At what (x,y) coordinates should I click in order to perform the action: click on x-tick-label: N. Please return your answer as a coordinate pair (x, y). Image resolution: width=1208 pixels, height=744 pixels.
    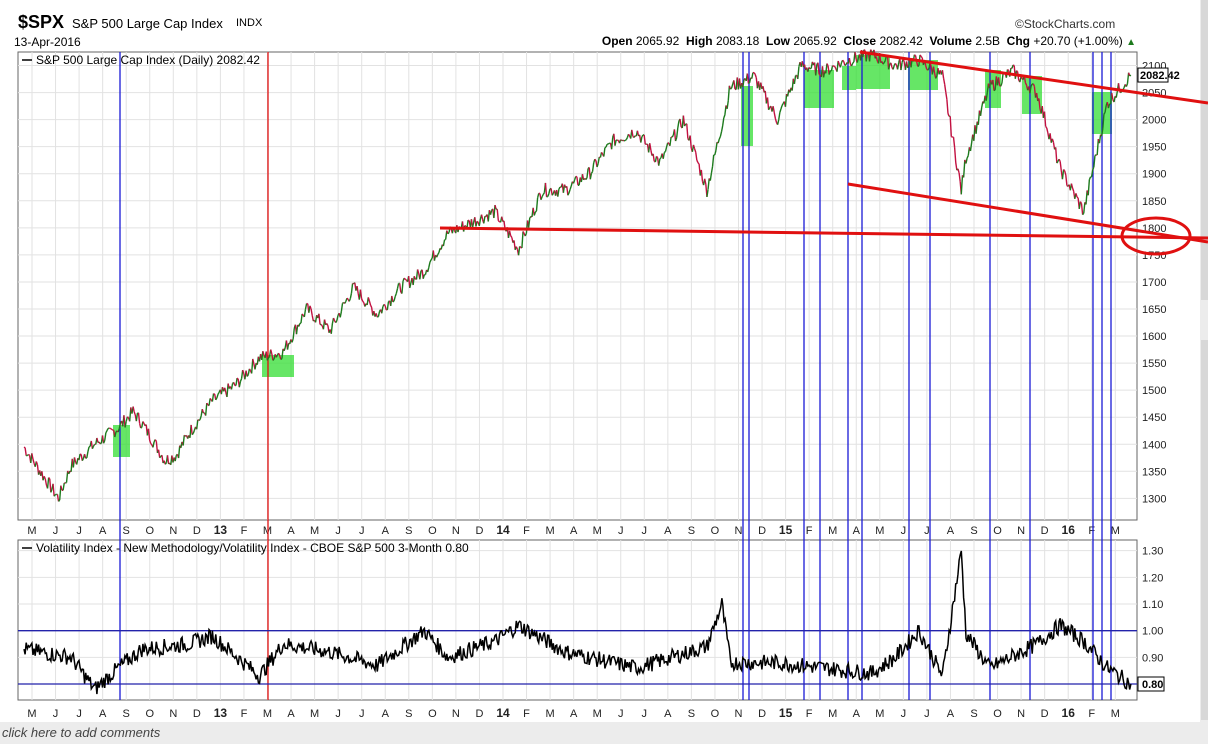
    Looking at the image, I should click on (456, 714).